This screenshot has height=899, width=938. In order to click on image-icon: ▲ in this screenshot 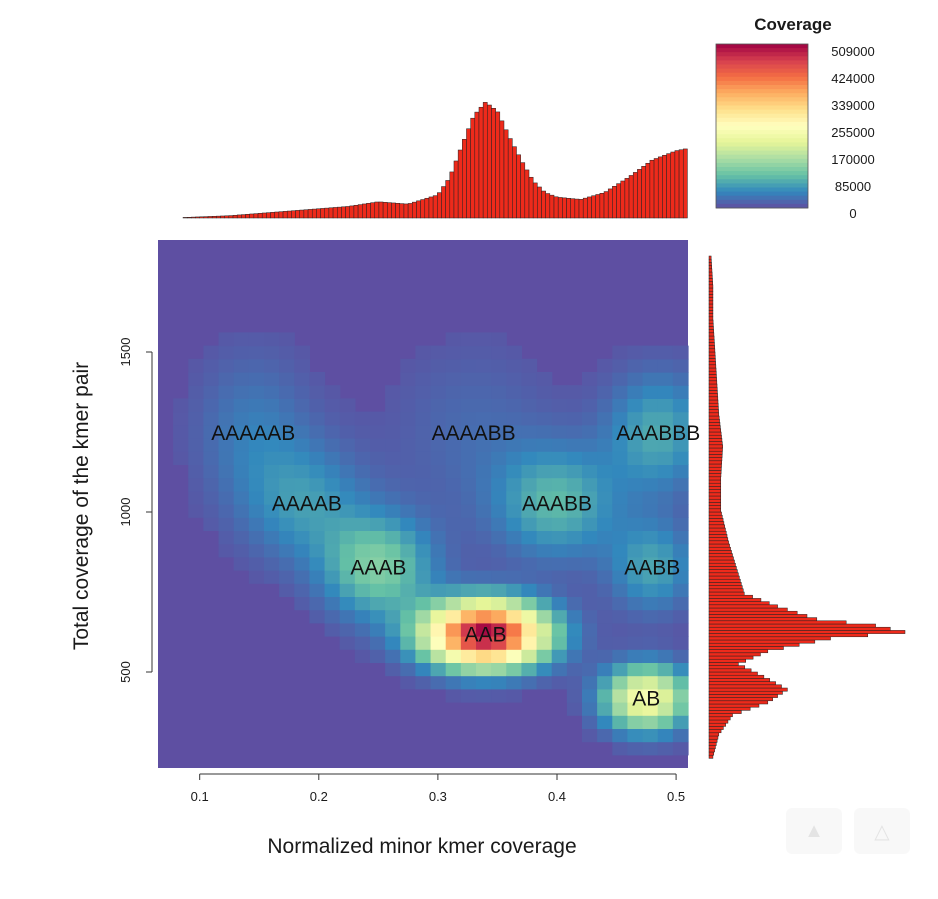, I will do `click(814, 830)`.